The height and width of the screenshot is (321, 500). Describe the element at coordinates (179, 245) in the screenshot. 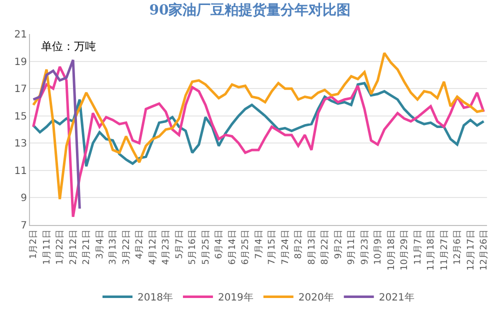

I see `x-tick-label: 5月7日` at that location.